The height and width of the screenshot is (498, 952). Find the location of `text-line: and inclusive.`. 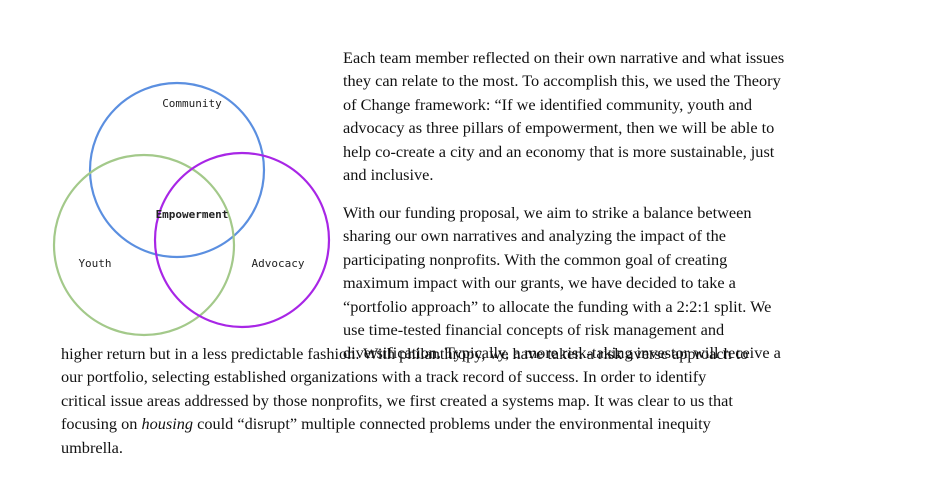

text-line: and inclusive. is located at coordinates (388, 175).